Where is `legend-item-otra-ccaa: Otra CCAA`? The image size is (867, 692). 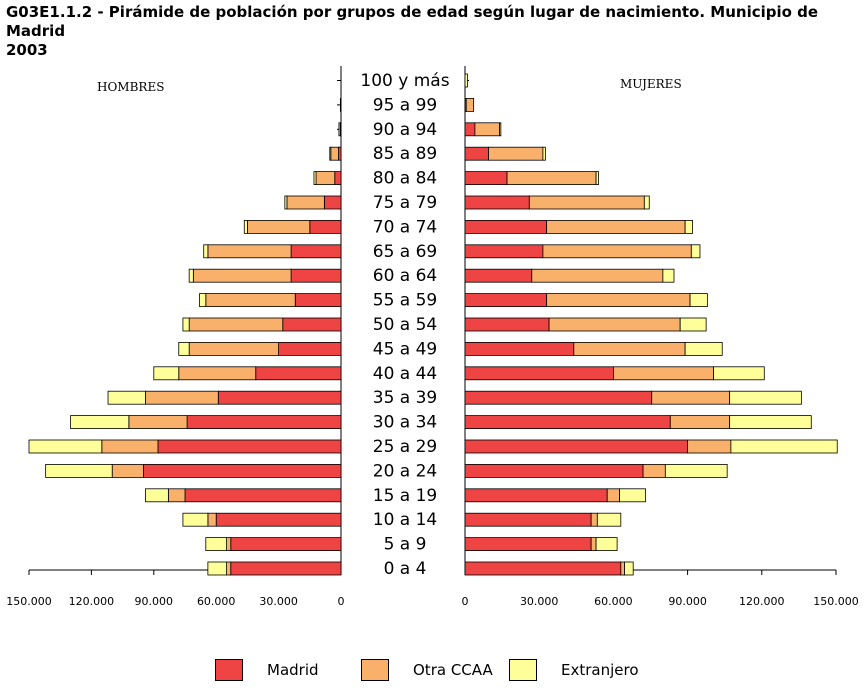
legend-item-otra-ccaa: Otra CCAA is located at coordinates (427, 670).